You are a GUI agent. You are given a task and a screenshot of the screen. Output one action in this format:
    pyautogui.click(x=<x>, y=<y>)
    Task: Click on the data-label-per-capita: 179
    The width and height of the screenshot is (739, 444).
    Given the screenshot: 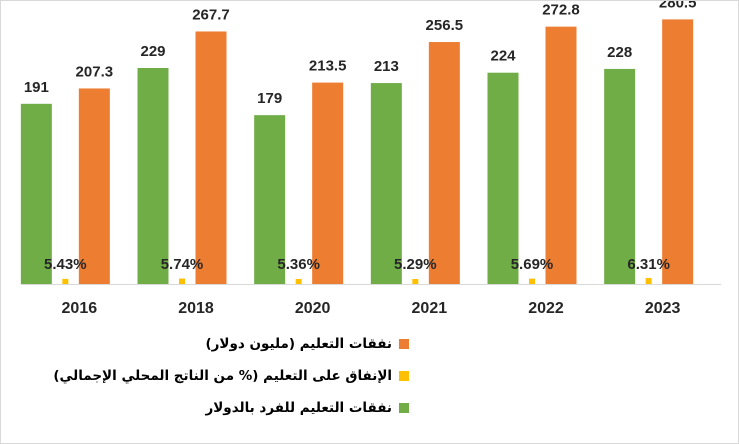 What is the action you would take?
    pyautogui.click(x=269, y=98)
    